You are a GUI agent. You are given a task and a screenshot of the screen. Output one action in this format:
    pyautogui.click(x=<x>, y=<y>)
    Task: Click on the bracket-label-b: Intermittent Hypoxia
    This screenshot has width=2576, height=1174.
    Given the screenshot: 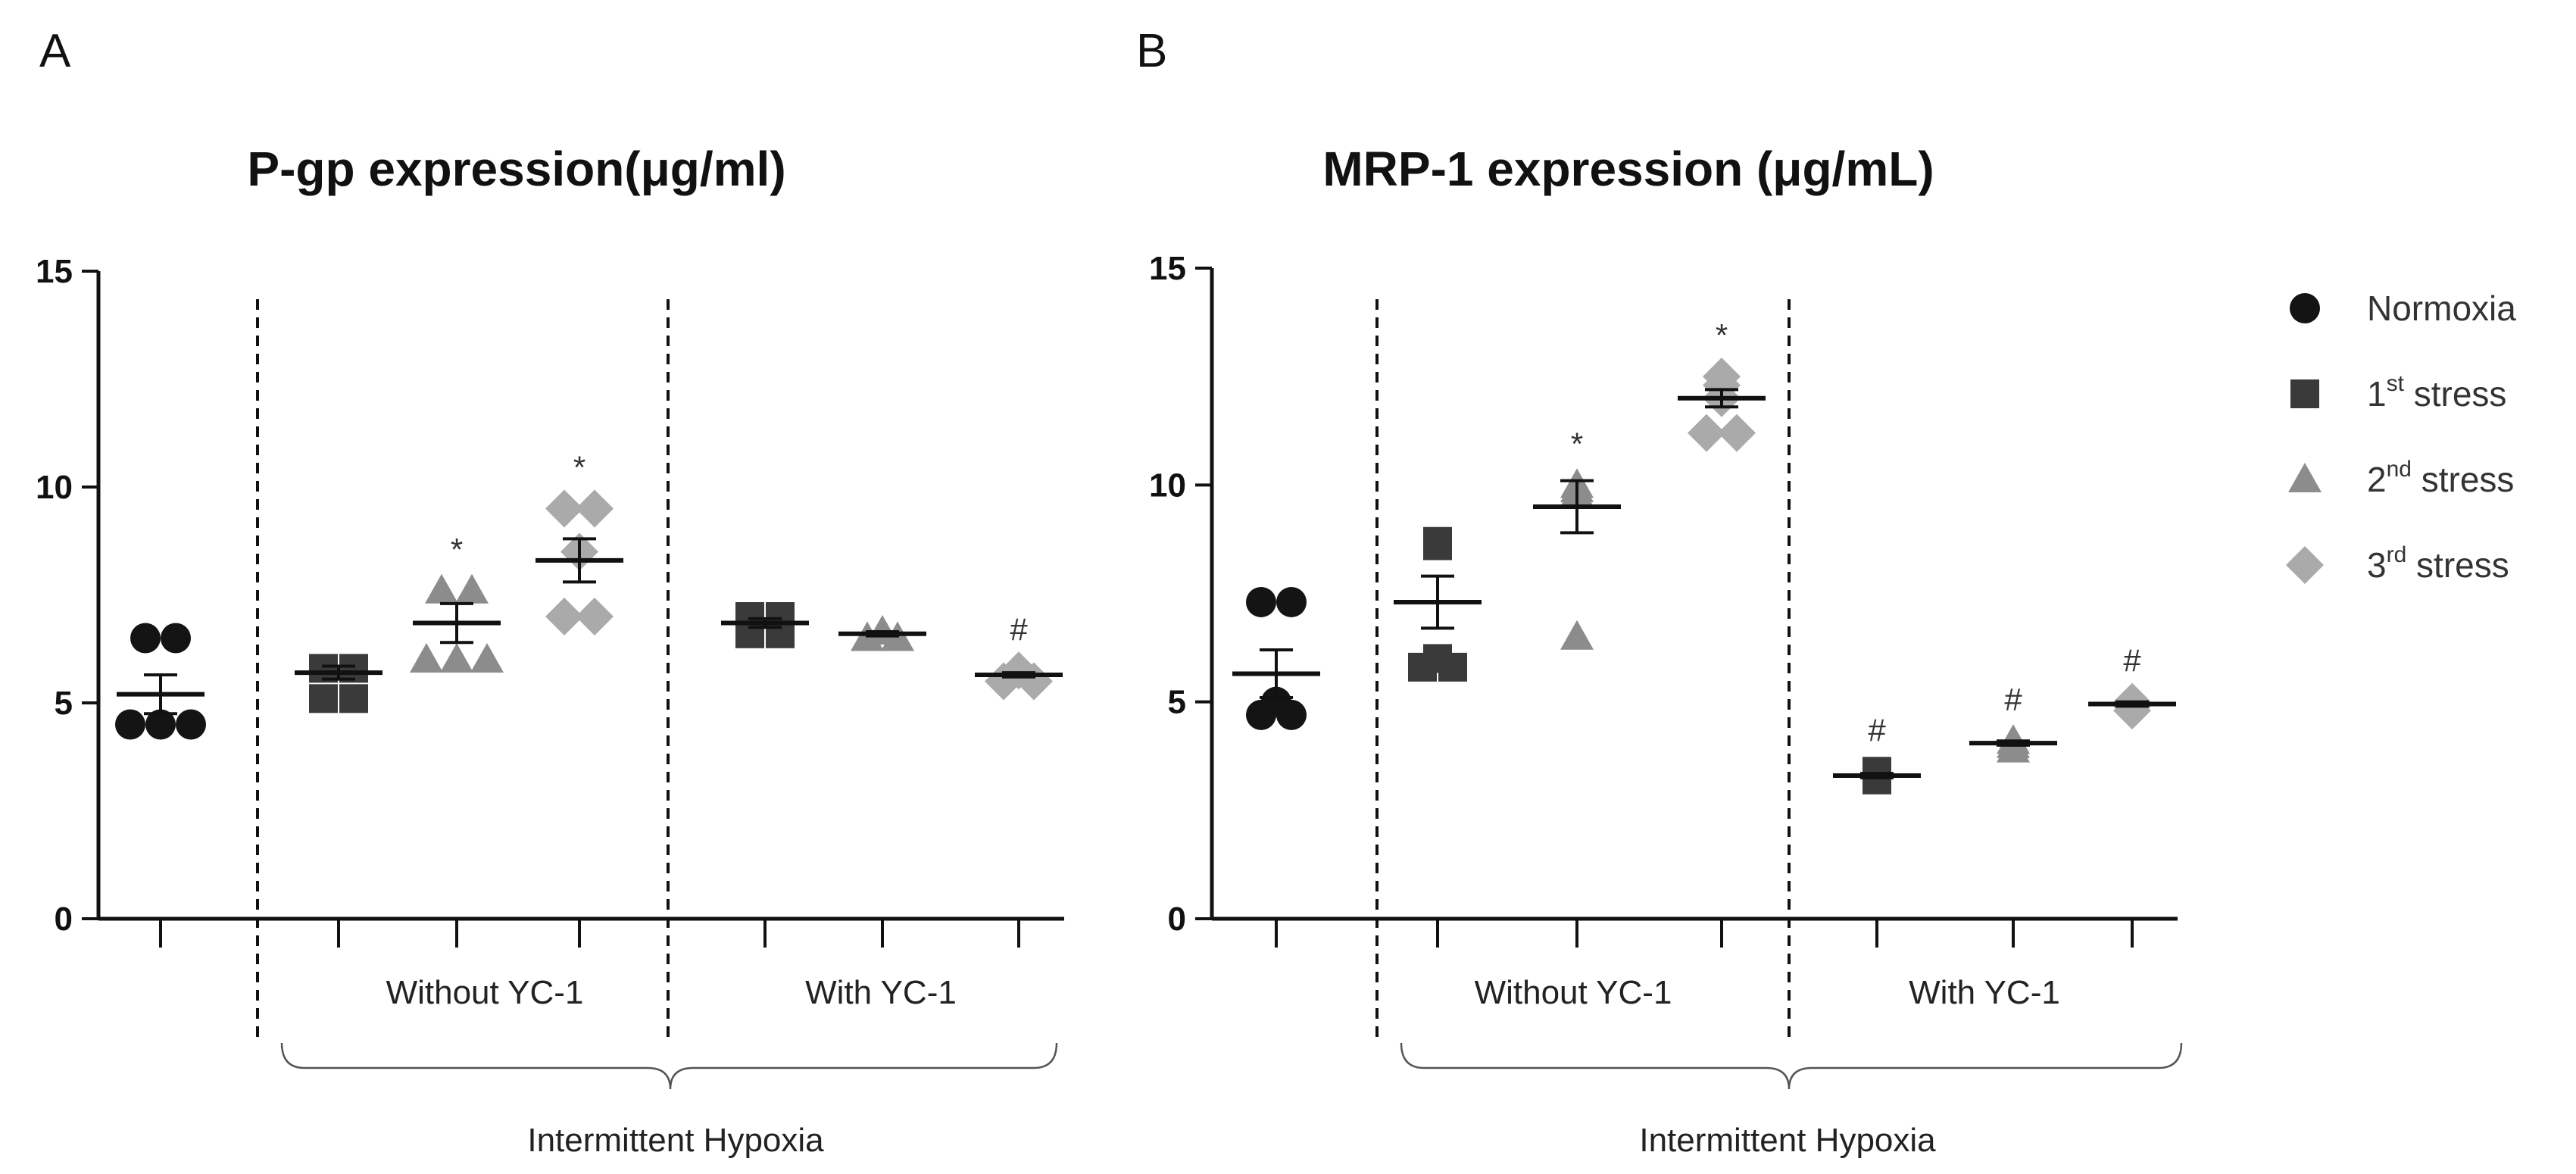 What is the action you would take?
    pyautogui.click(x=1788, y=1140)
    